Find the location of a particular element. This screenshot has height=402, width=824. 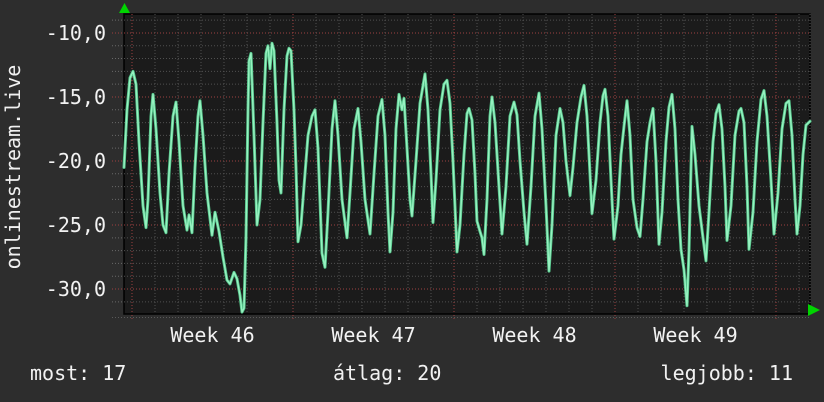

y-tick-label: -15,0 is located at coordinates (76, 97).